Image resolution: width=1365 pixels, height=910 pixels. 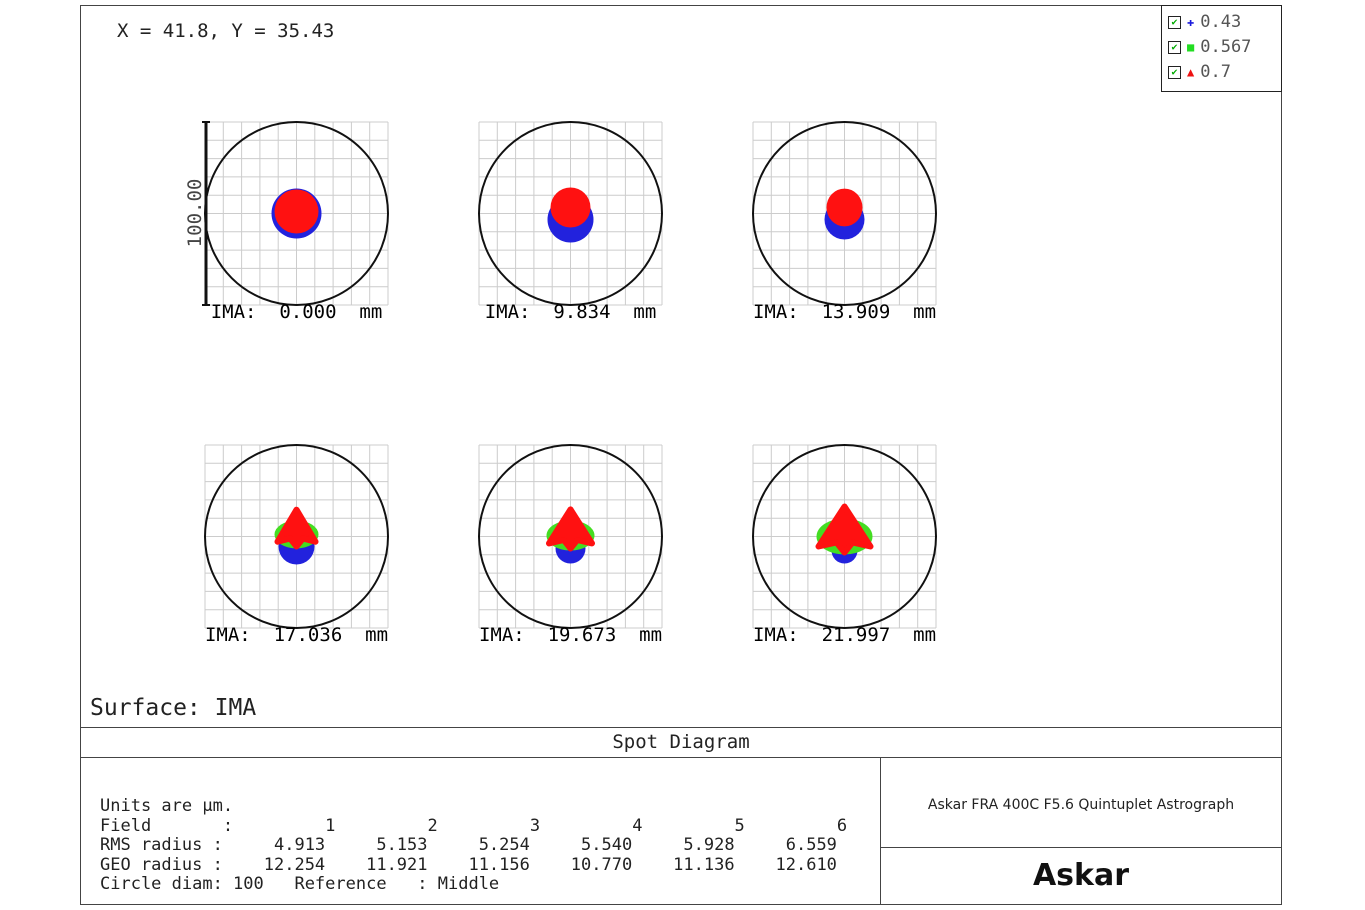 I want to click on spot-panel-2: IMA: 9.834 mm, so click(x=570, y=222).